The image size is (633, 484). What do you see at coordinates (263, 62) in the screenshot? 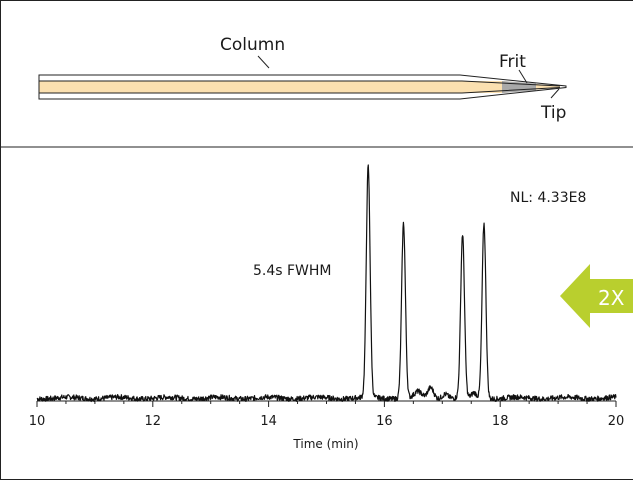
I see `column-label-leader` at bounding box center [263, 62].